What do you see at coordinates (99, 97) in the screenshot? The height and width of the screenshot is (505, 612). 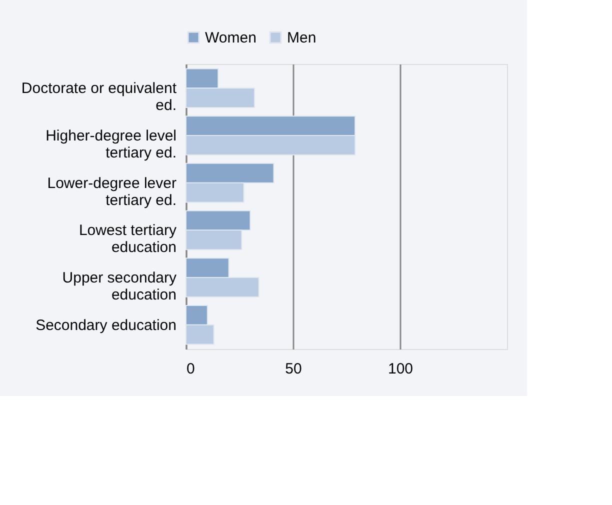 I see `y-tick-label: Doctorate or equivalent ed.` at bounding box center [99, 97].